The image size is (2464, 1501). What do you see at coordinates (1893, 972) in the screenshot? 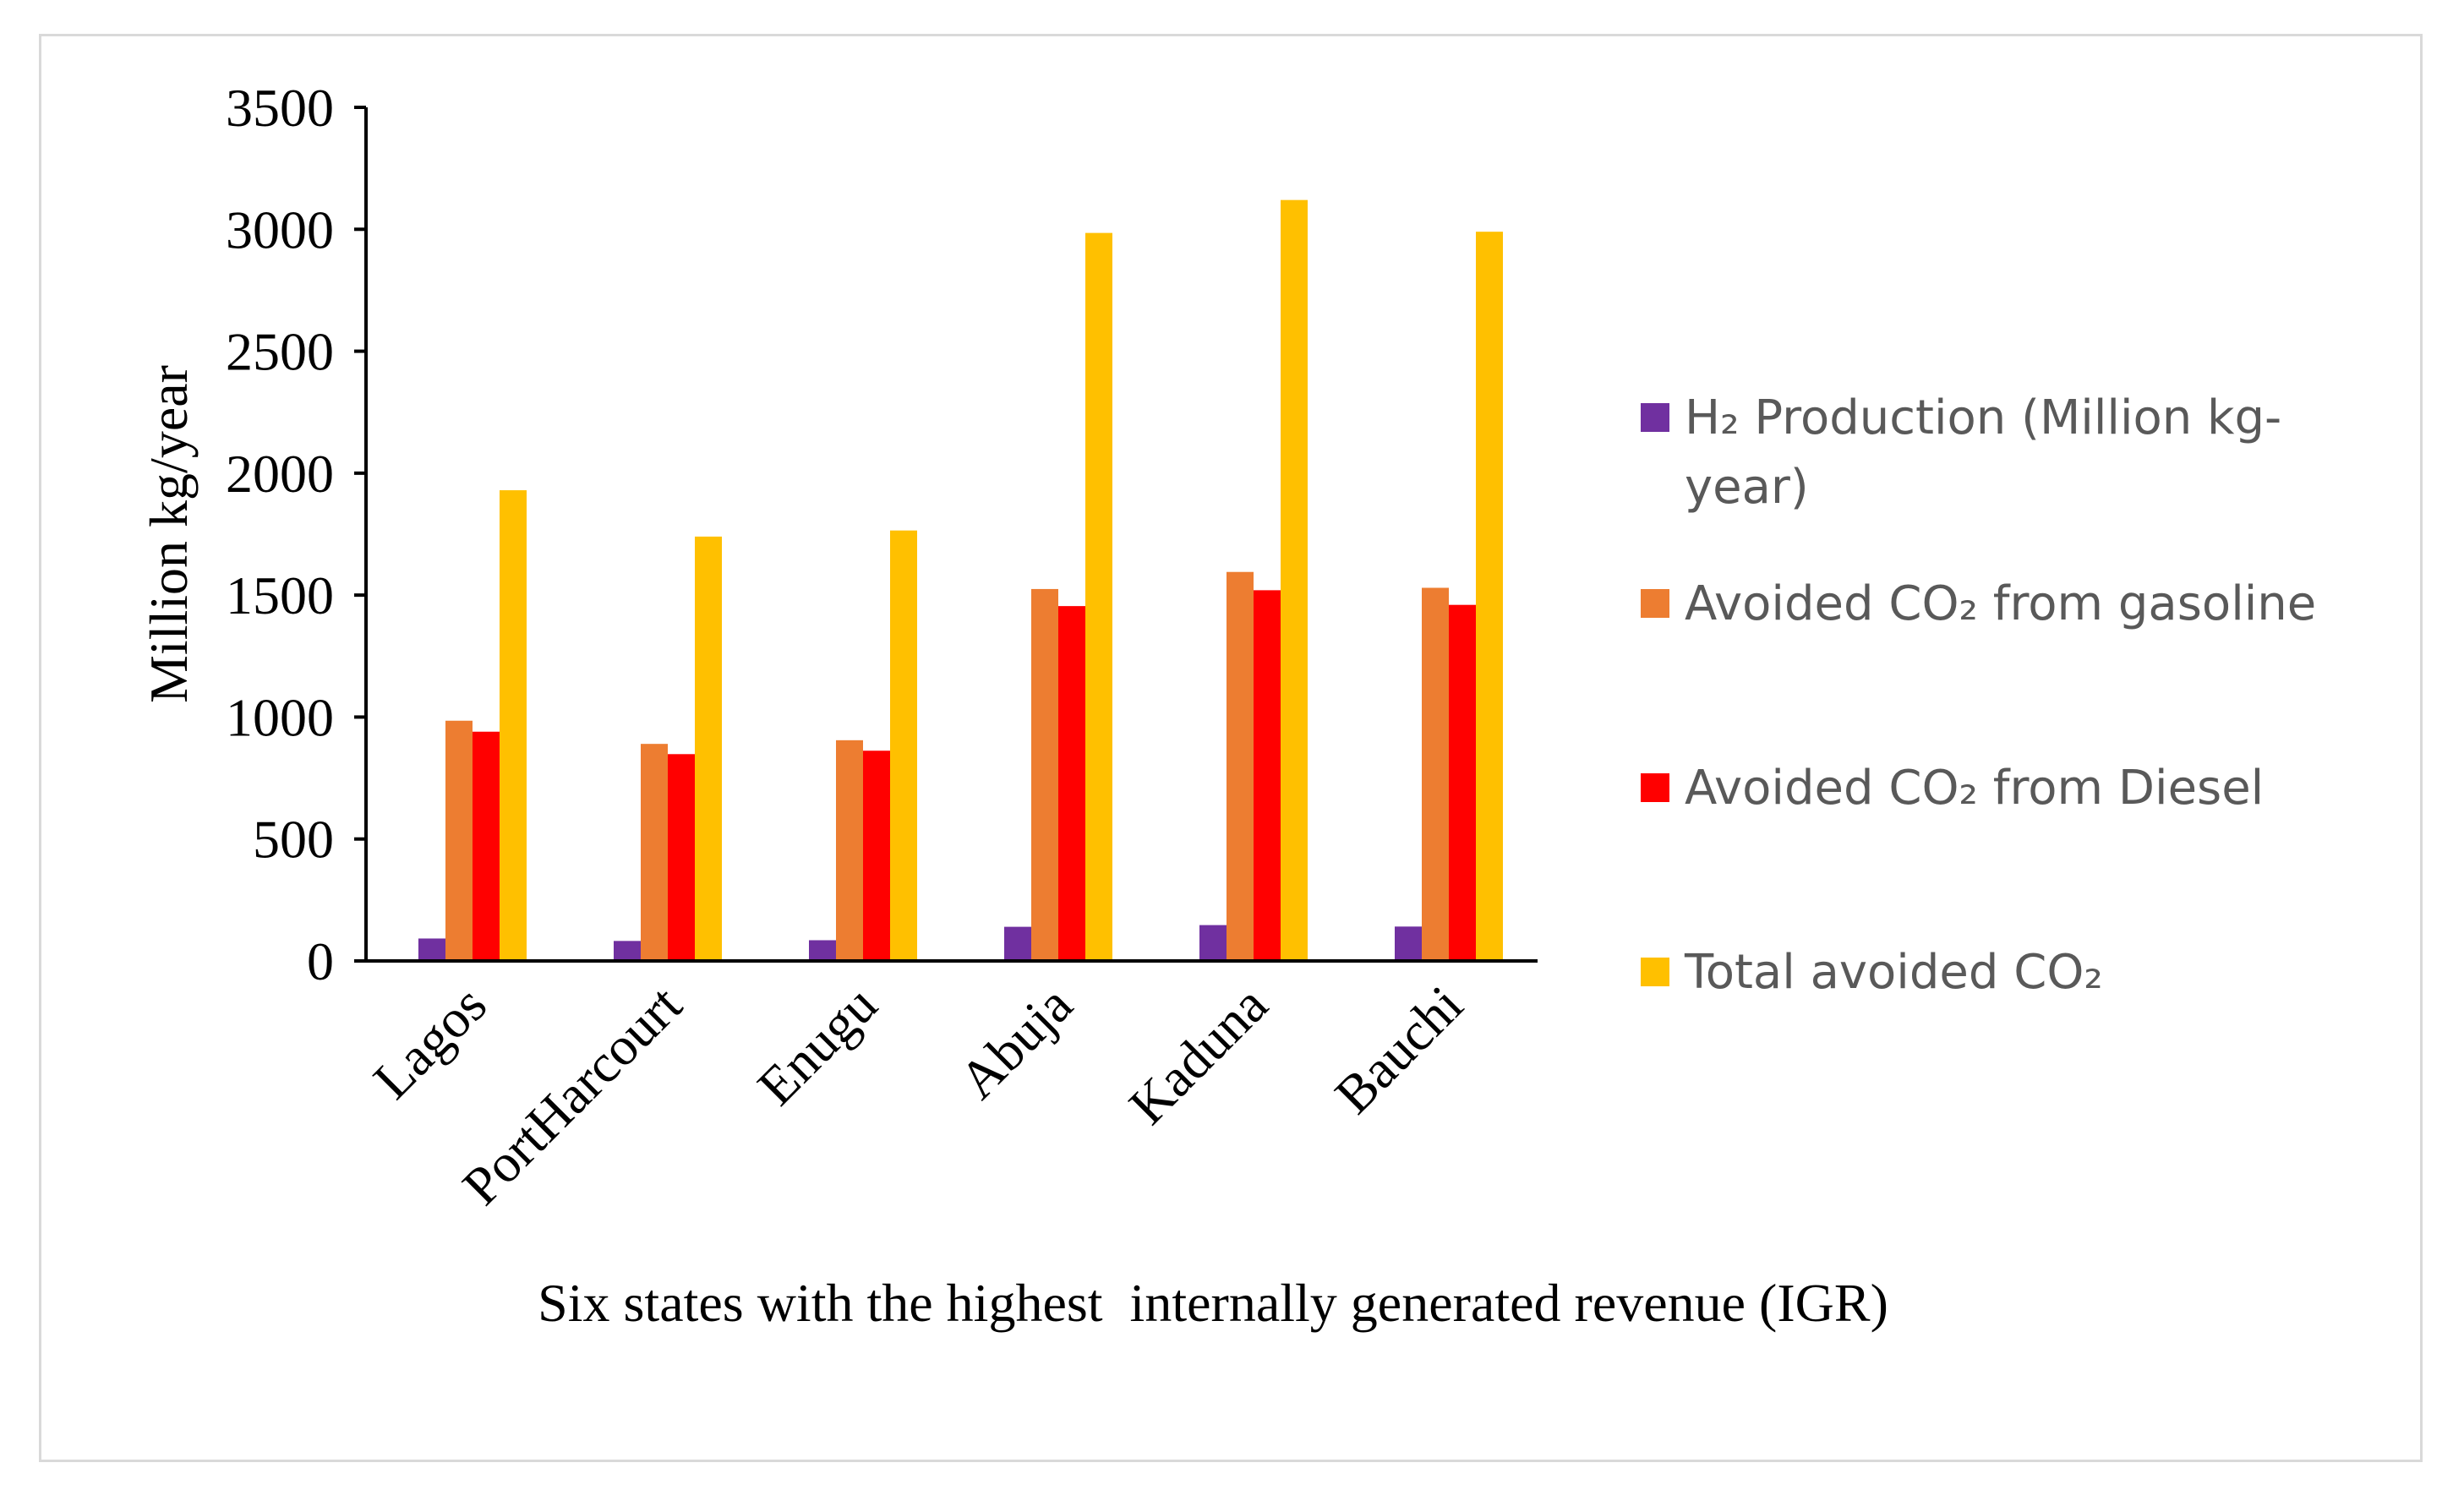
I see `legend-label: Total avoided CO₂` at bounding box center [1893, 972].